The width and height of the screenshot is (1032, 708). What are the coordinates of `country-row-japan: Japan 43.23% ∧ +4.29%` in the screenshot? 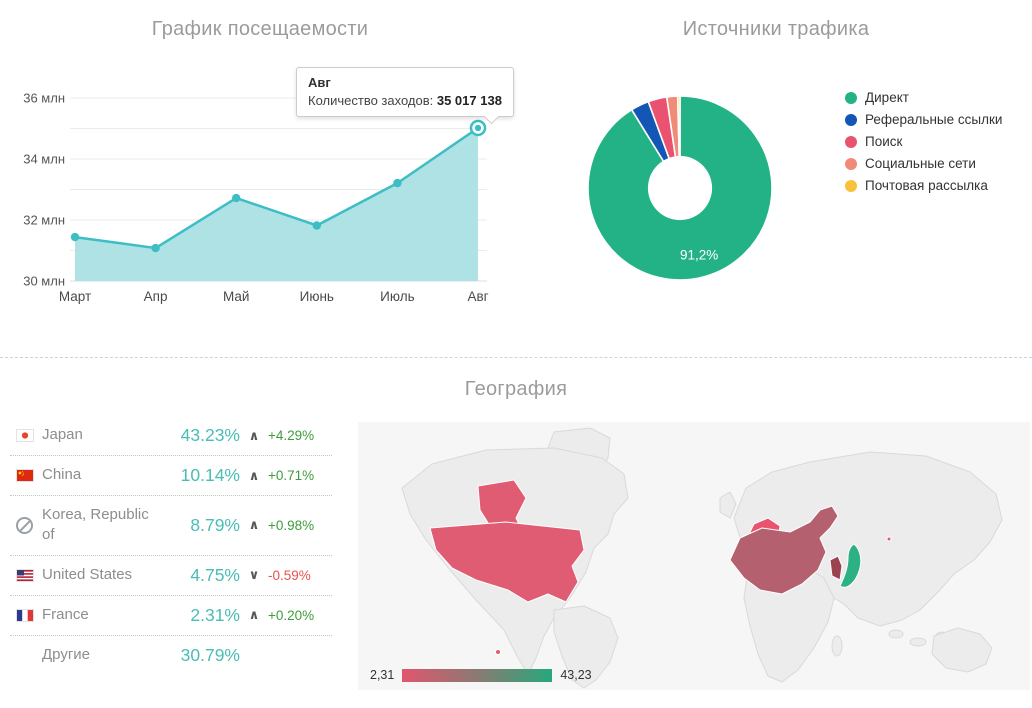 It's located at (171, 436).